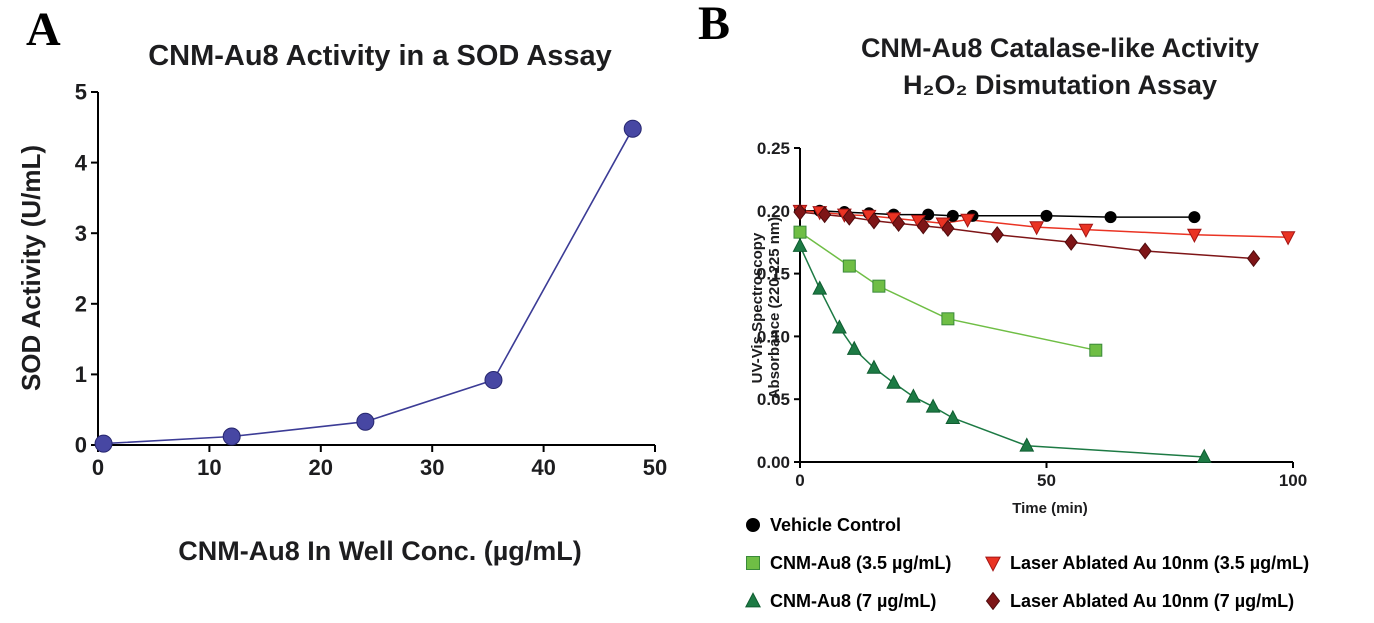  I want to click on triangle-down-legend-marker-icon, so click(993, 564).